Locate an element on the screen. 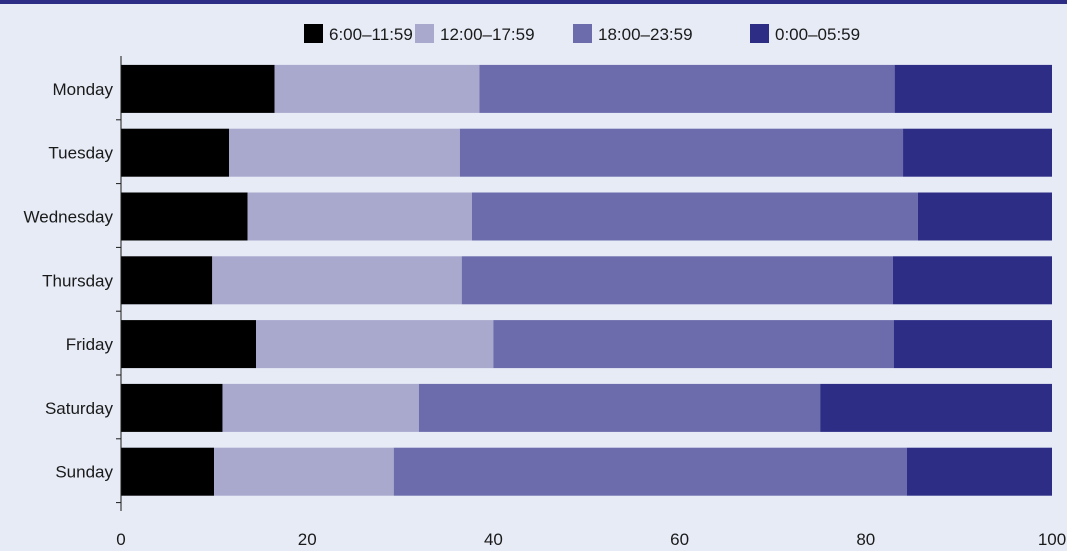  top-rule is located at coordinates (533, 2).